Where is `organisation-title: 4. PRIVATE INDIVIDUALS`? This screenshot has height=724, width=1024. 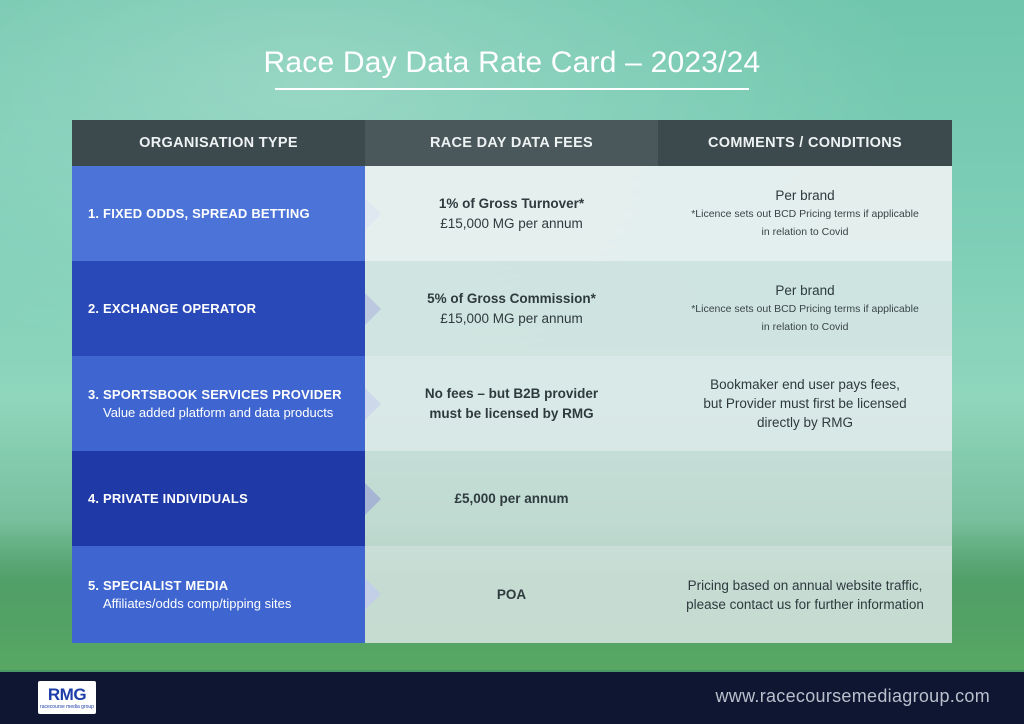
organisation-title: 4. PRIVATE INDIVIDUALS is located at coordinates (168, 498).